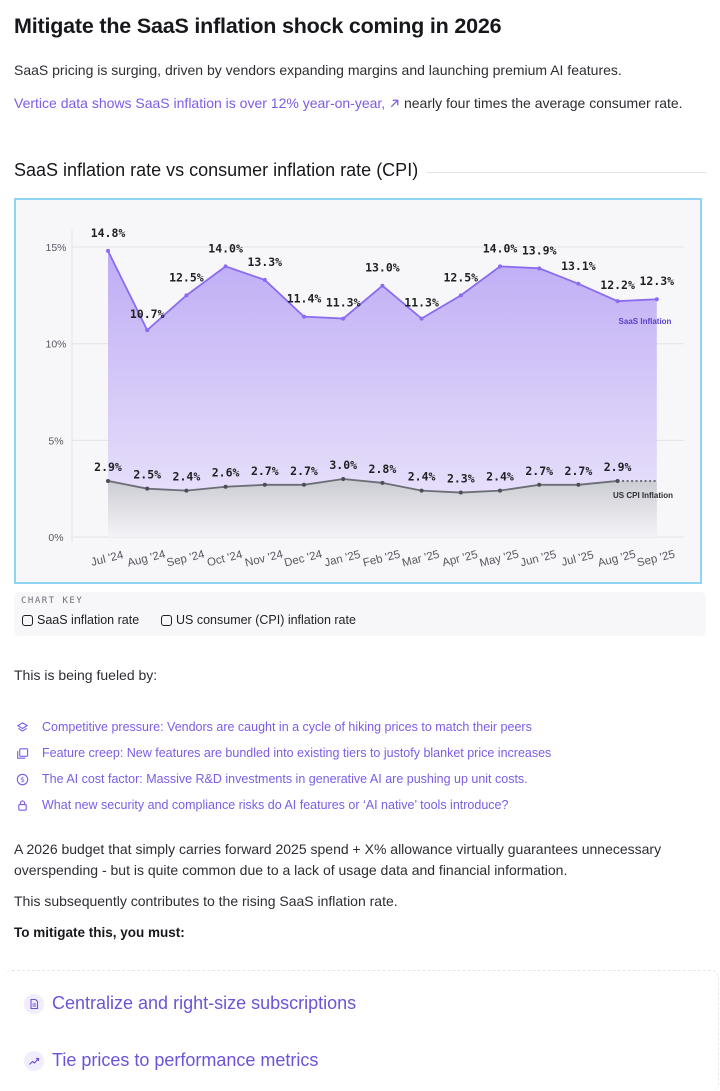 Image resolution: width=720 pixels, height=1091 pixels. What do you see at coordinates (362, 486) in the screenshot?
I see `cpi-line` at bounding box center [362, 486].